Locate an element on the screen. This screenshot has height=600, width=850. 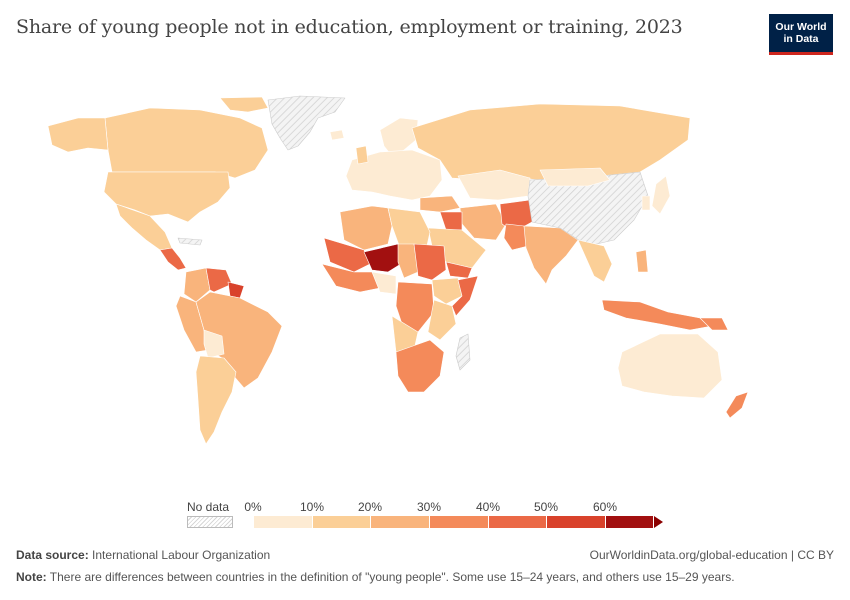
region-uk is located at coordinates (362, 155).